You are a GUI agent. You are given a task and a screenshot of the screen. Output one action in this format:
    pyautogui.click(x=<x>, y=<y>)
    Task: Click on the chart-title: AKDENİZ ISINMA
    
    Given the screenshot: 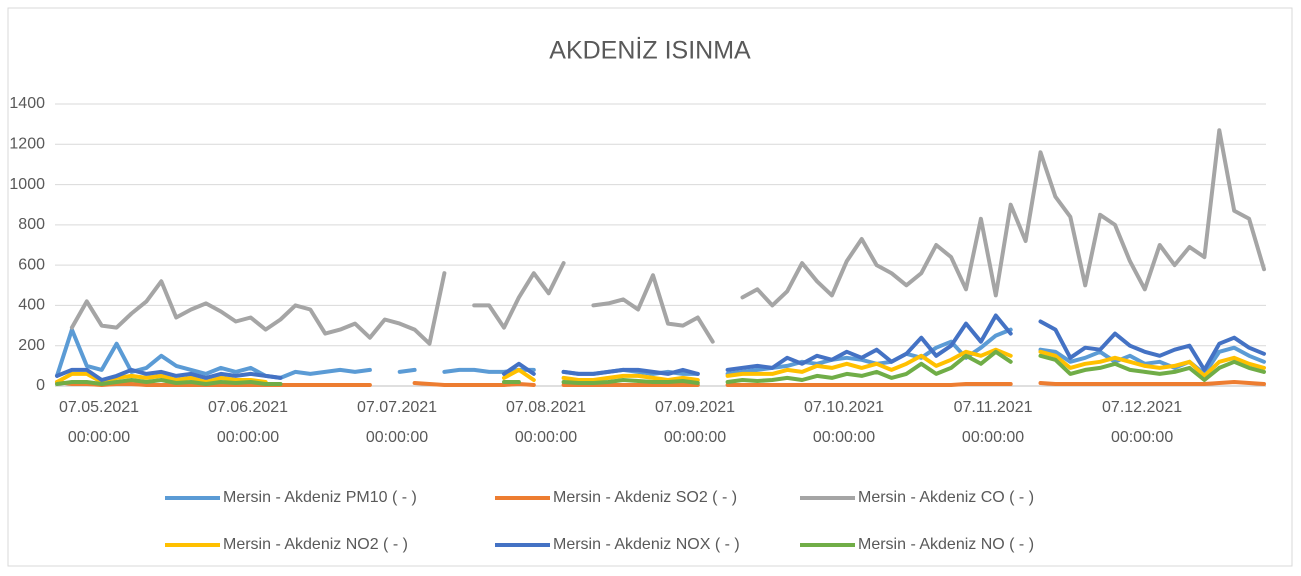 What is the action you would take?
    pyautogui.click(x=650, y=50)
    